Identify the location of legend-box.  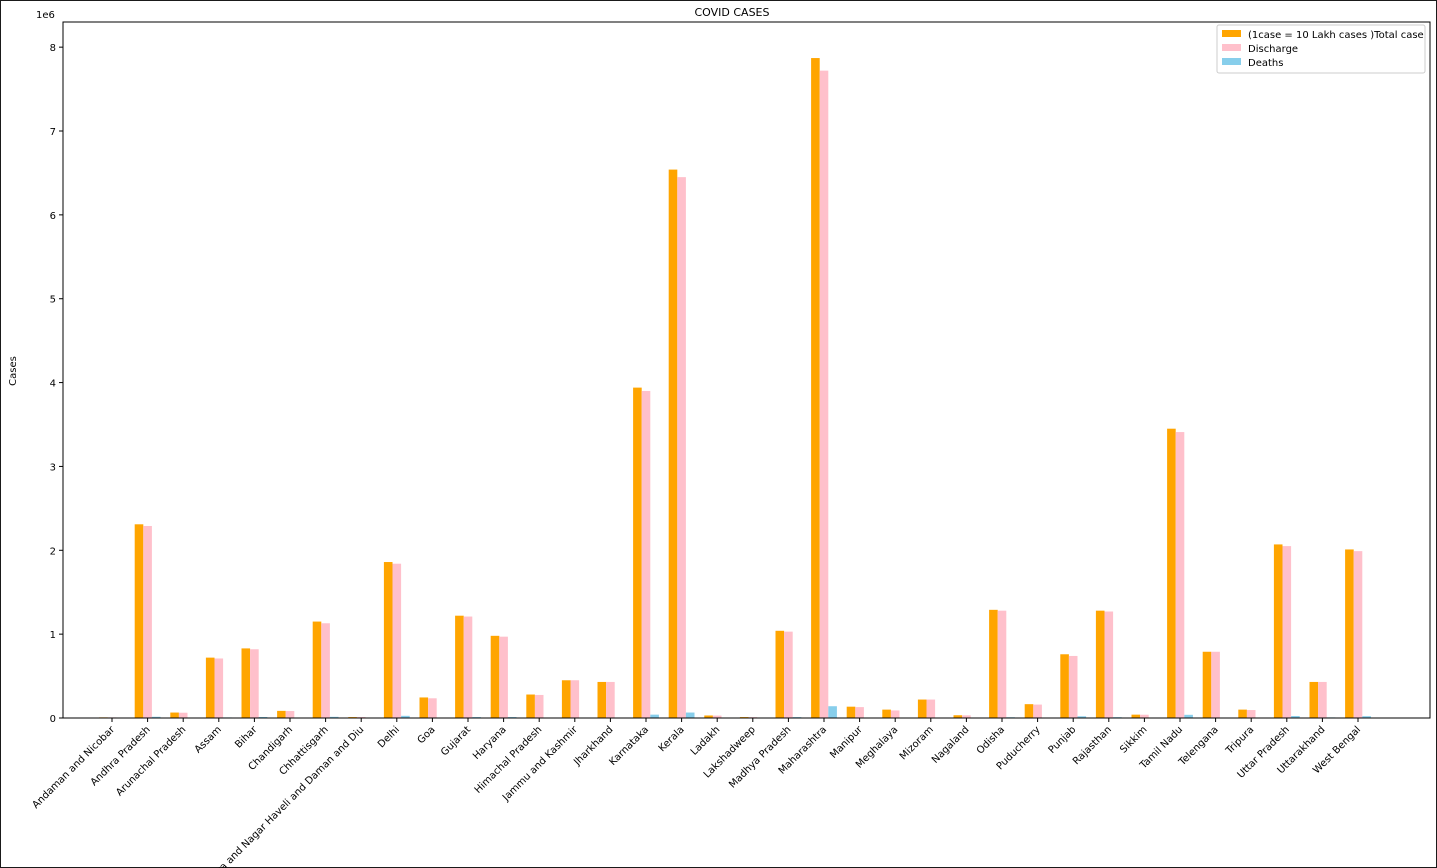
(1321, 49).